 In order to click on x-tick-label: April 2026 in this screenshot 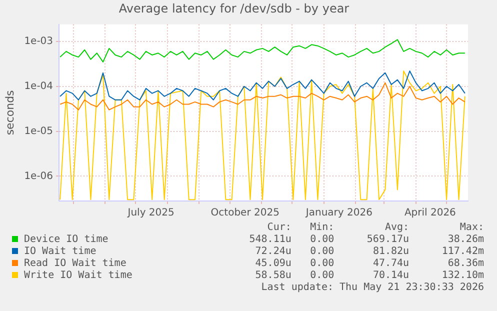, I will do `click(430, 213)`.